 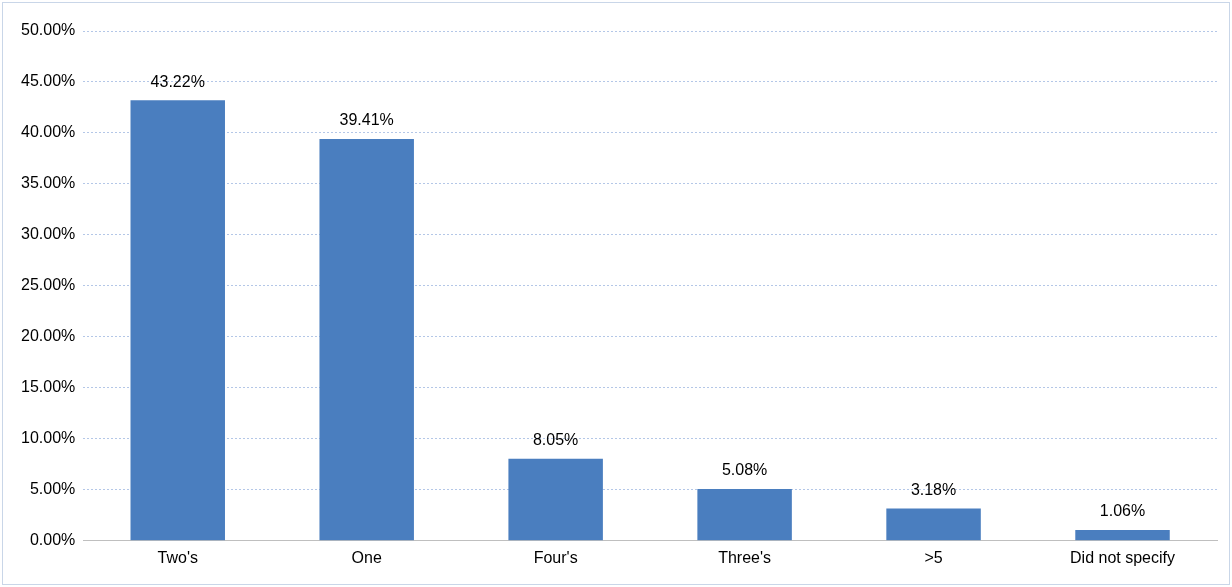 What do you see at coordinates (1122, 557) in the screenshot?
I see `x-tick-label: Did not specify` at bounding box center [1122, 557].